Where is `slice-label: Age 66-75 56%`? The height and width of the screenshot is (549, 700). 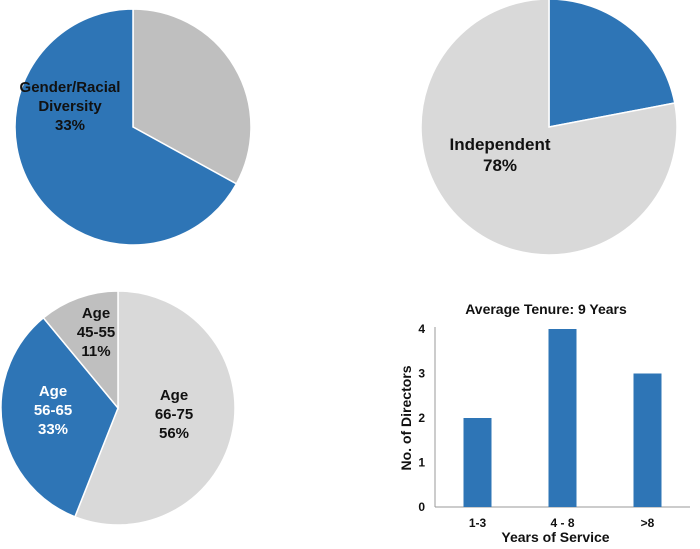 slice-label: Age 66-75 56% is located at coordinates (174, 414).